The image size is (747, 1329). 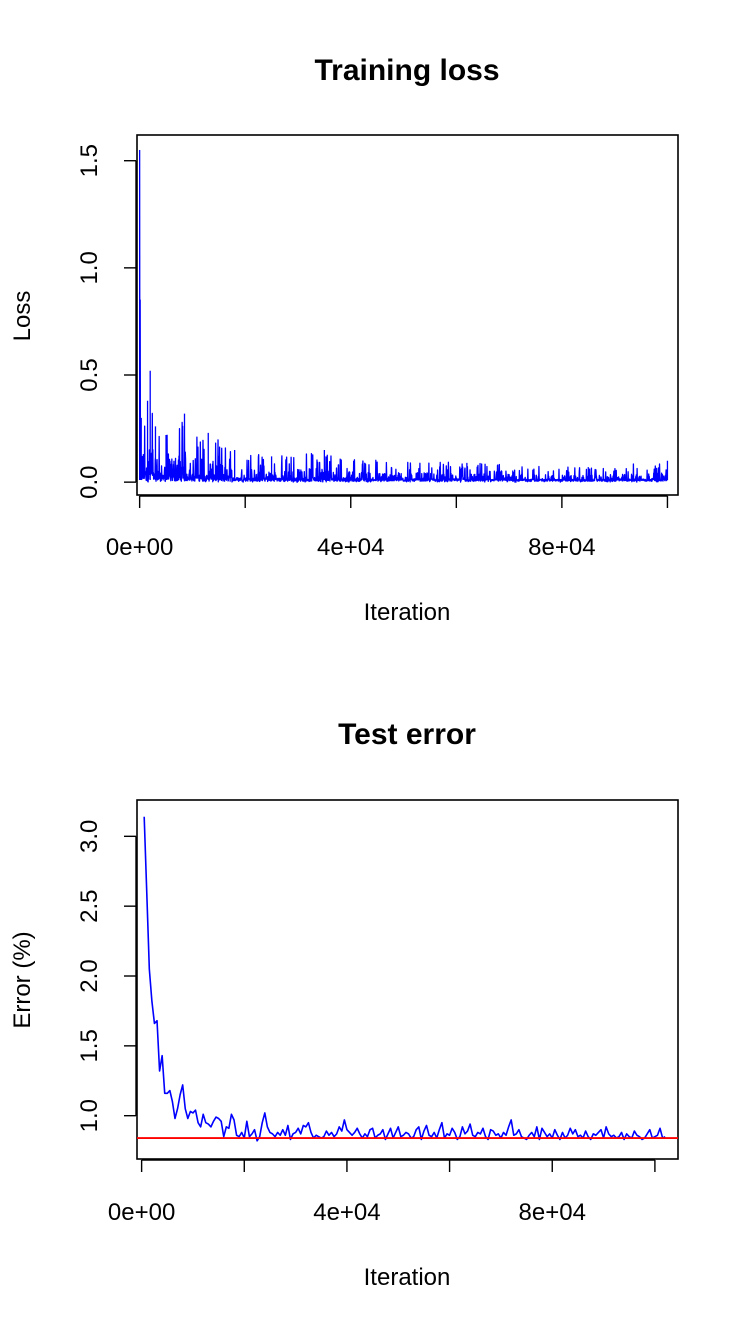 What do you see at coordinates (106, 321) in the screenshot?
I see `y-axis-training-loss: 0.0 0.5 1.0 1.5` at bounding box center [106, 321].